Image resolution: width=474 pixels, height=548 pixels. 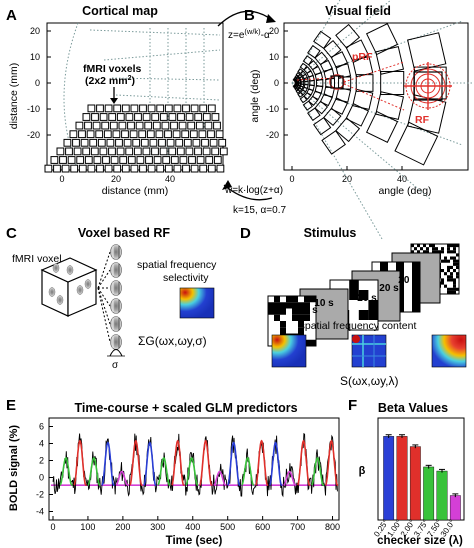 What do you see at coordinates (40, 512) in the screenshot?
I see `panel-e-ytick-label: -4` at bounding box center [40, 512].